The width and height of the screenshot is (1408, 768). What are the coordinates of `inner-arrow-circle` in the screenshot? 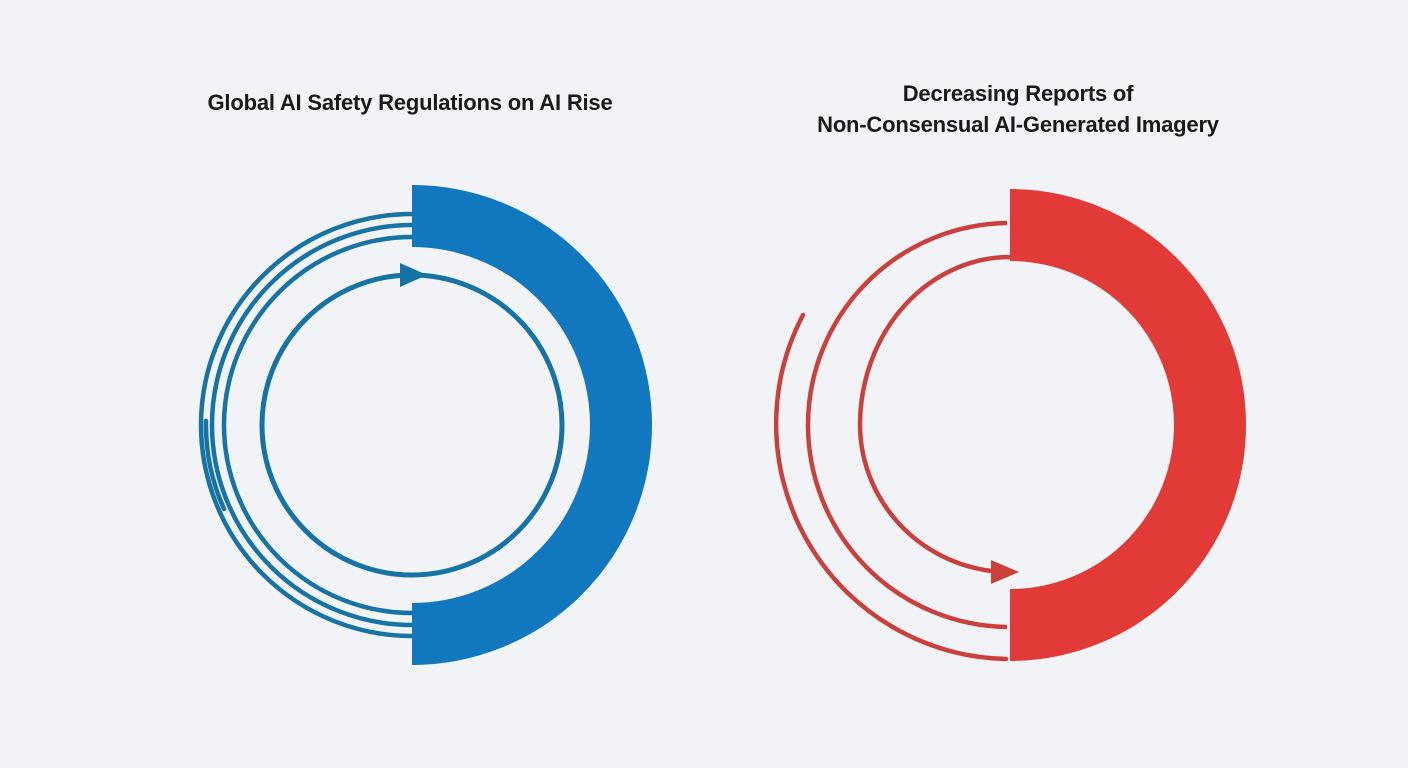 It's located at (412, 425).